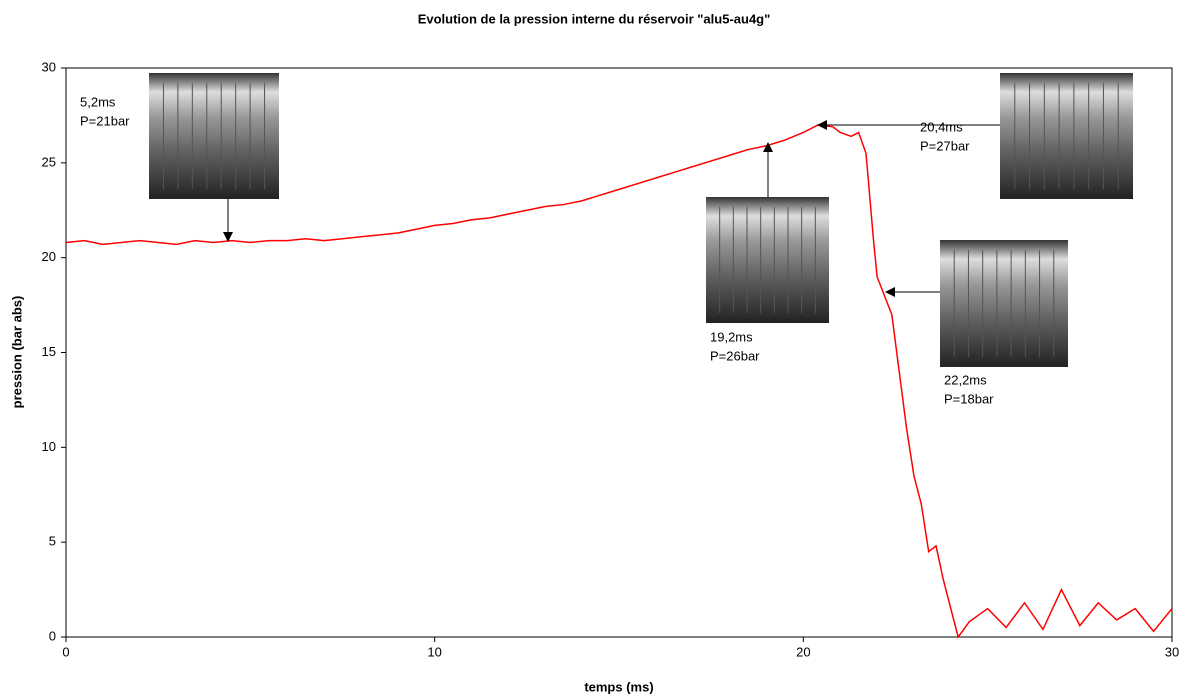 The width and height of the screenshot is (1188, 700). I want to click on y-tick-label: 25, so click(49, 161).